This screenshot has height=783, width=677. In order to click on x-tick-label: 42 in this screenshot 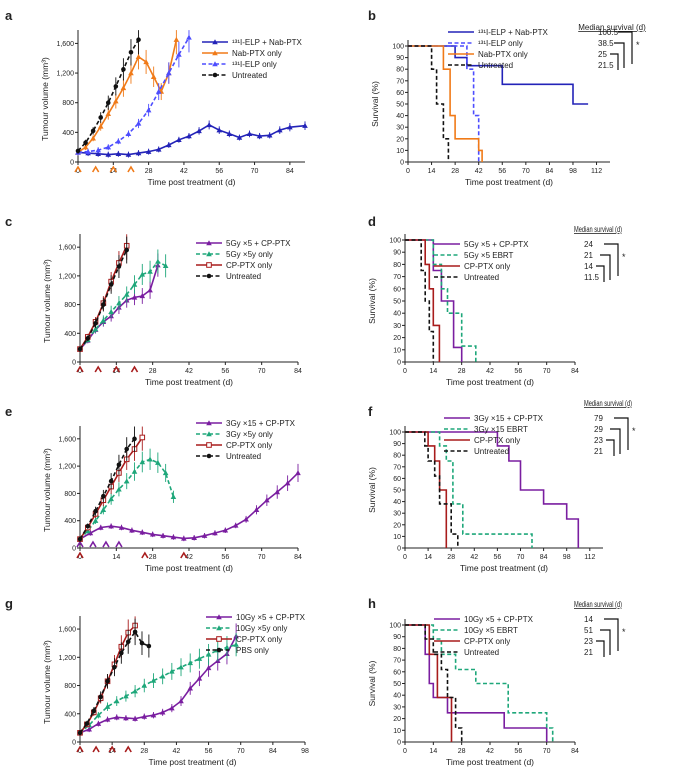, I will do `click(474, 557)`.